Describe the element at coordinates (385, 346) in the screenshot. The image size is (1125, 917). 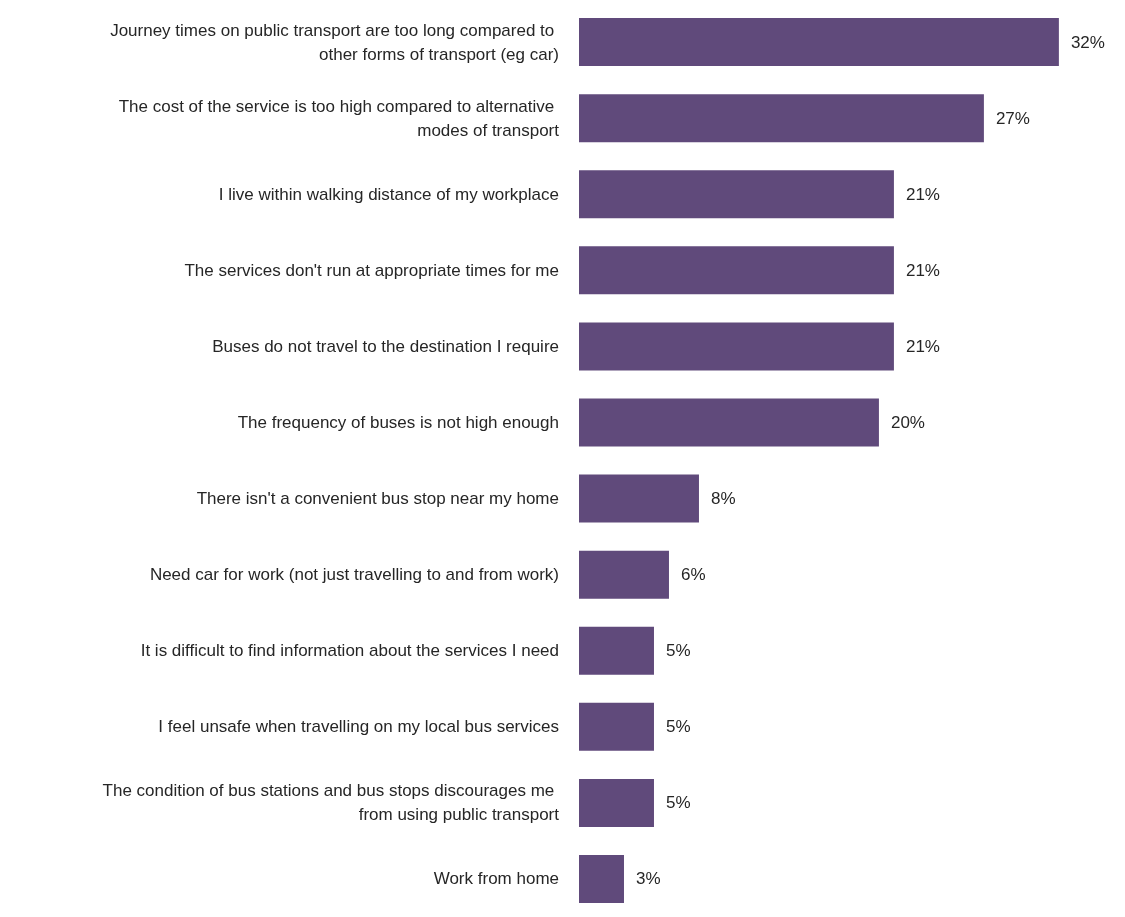
I see `y-tick-label: Buses do not travel to the destination I require` at that location.